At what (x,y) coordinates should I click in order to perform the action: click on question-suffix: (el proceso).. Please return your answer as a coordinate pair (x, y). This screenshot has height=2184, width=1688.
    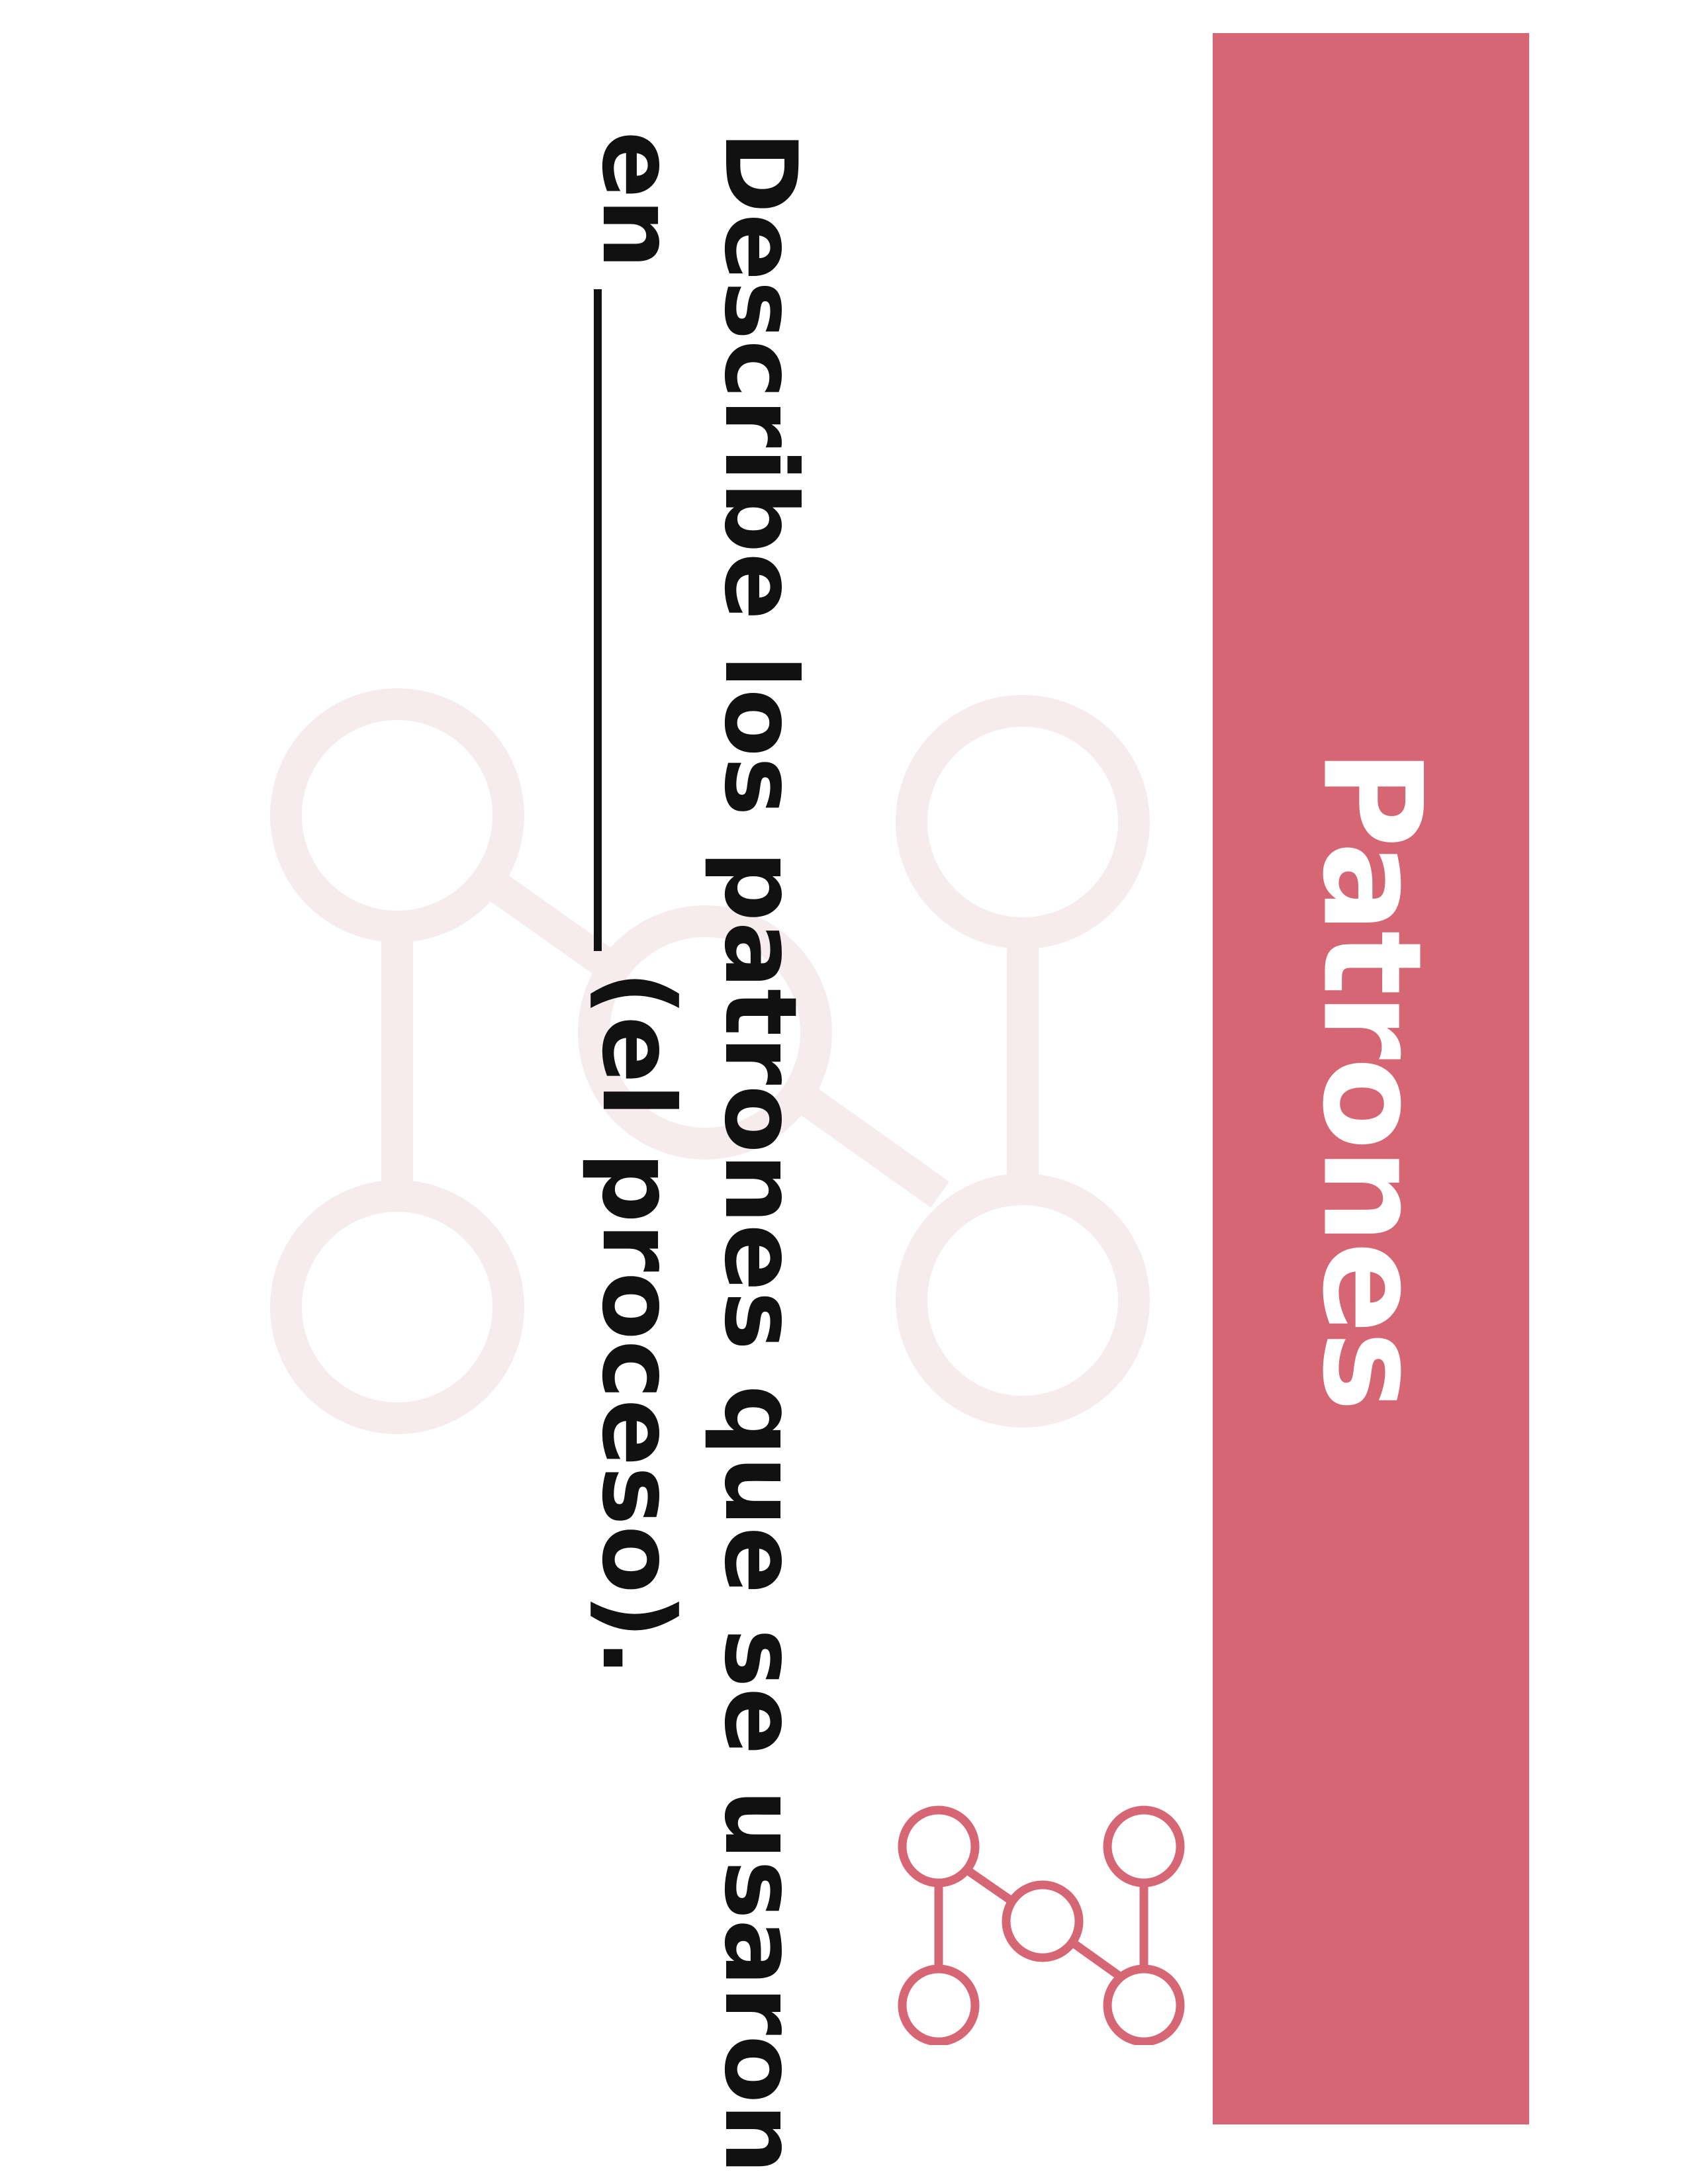
    Looking at the image, I should click on (637, 1324).